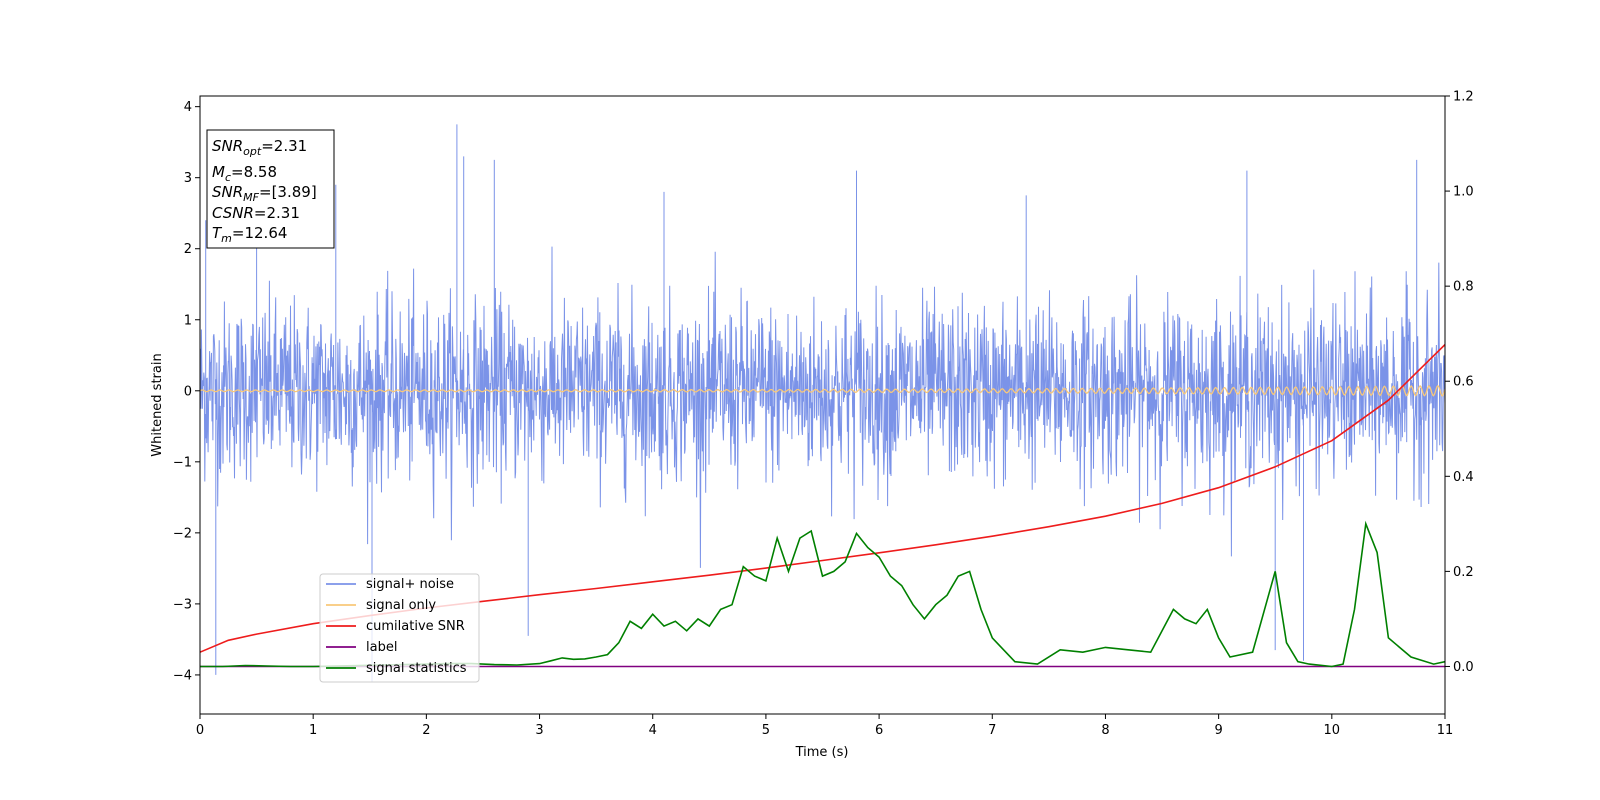 The image size is (1600, 800). I want to click on x-tick-label: 2, so click(426, 730).